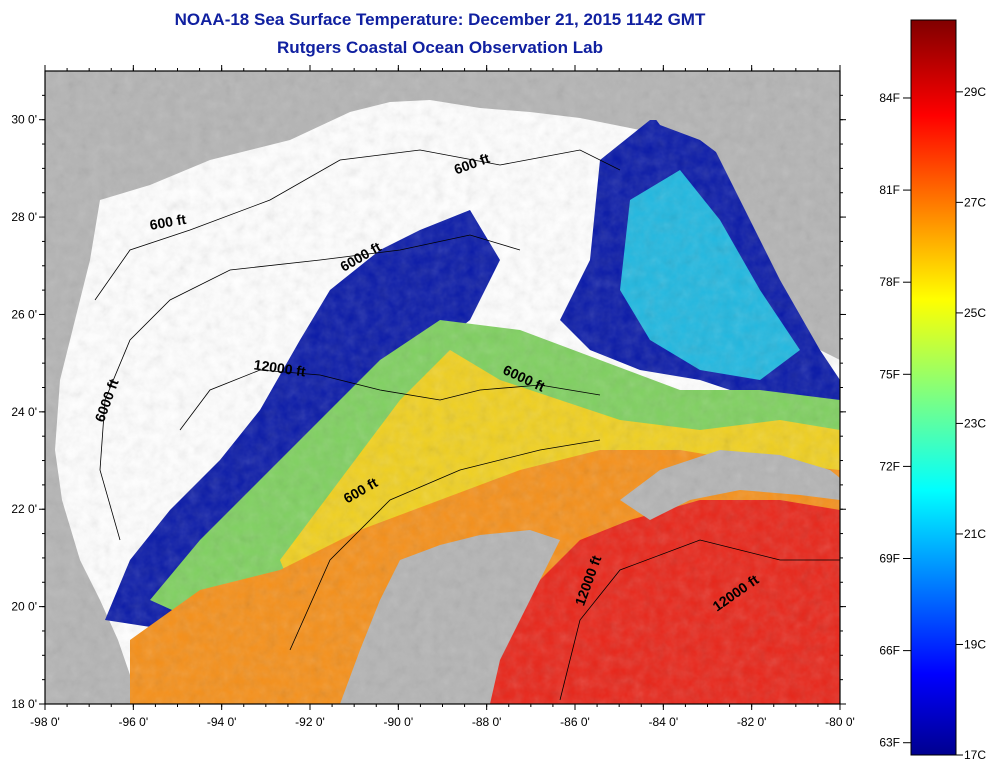  What do you see at coordinates (975, 313) in the screenshot?
I see `colorbar-c-label: 25C` at bounding box center [975, 313].